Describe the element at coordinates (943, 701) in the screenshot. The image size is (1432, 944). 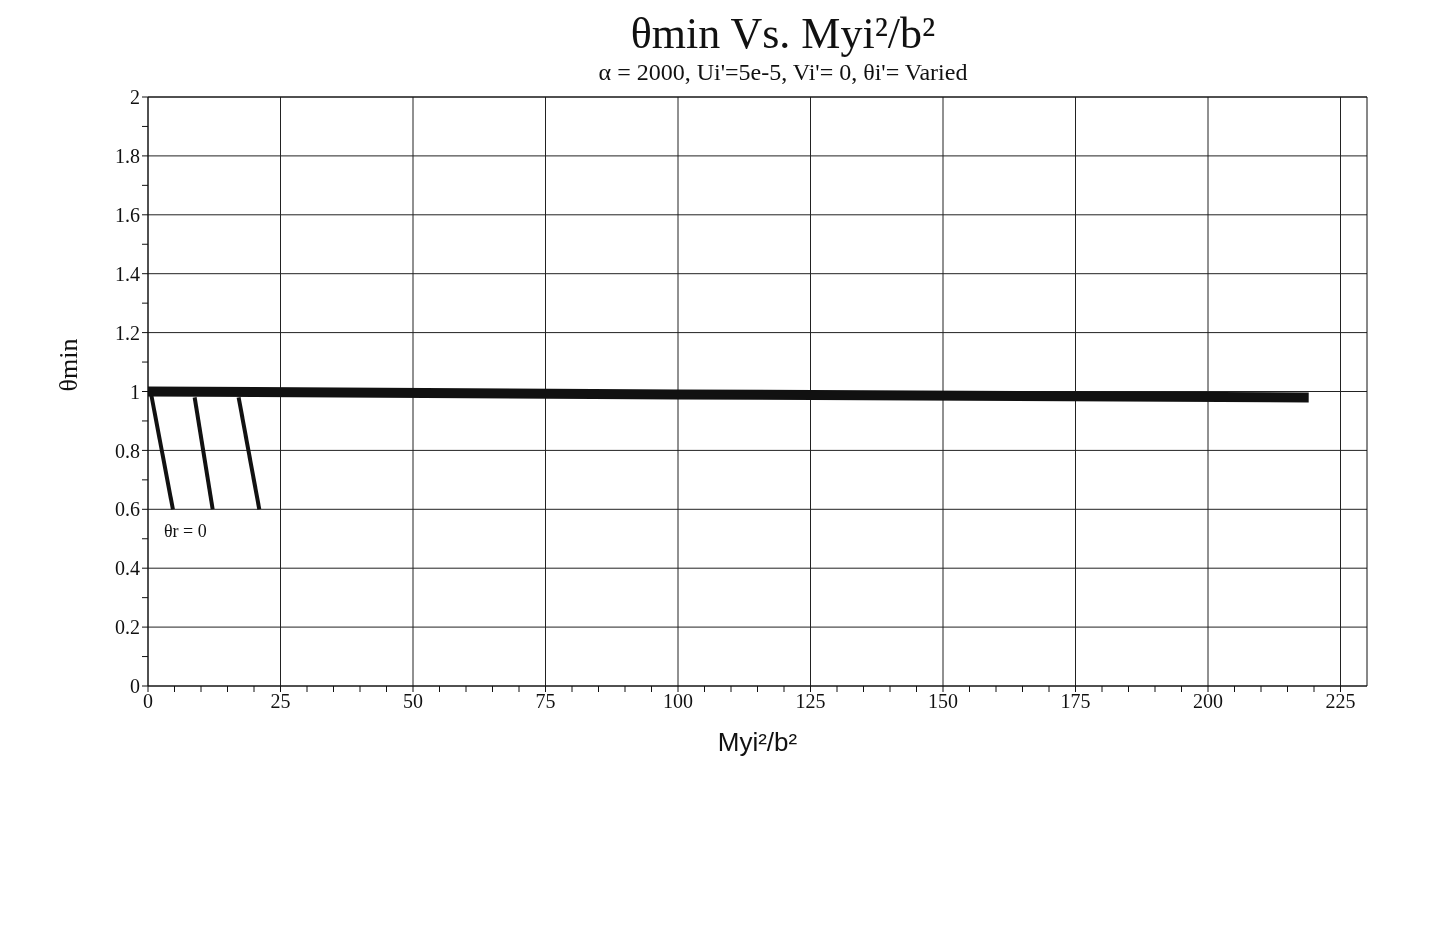
I see `x-tick-label: 150` at that location.